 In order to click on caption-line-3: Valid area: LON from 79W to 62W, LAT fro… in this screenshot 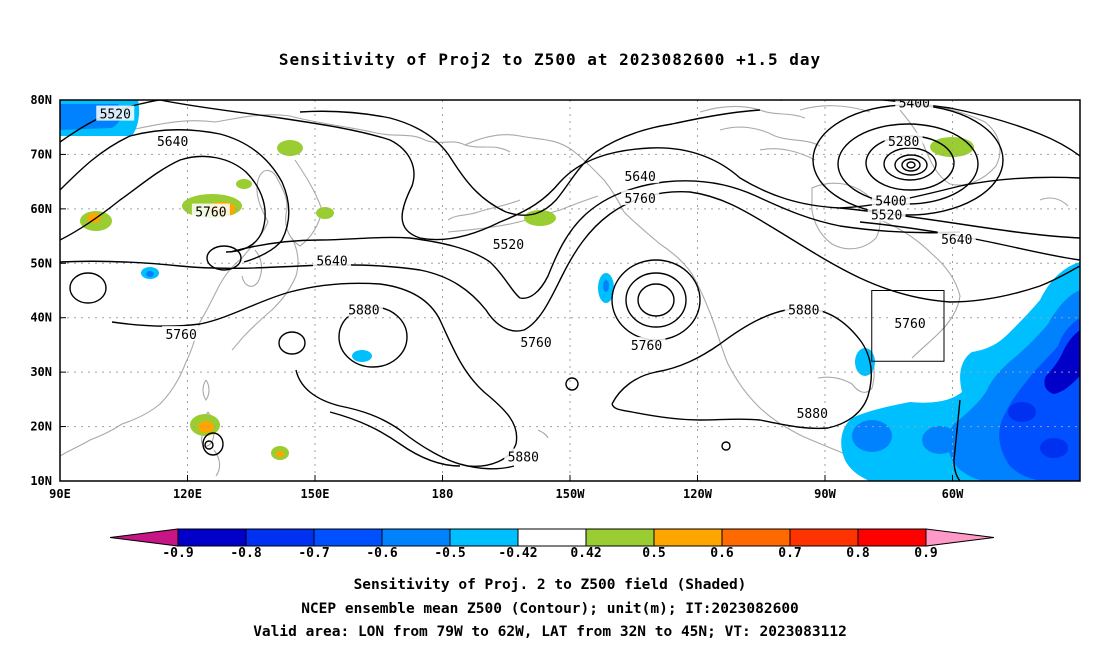, I will do `click(550, 632)`.